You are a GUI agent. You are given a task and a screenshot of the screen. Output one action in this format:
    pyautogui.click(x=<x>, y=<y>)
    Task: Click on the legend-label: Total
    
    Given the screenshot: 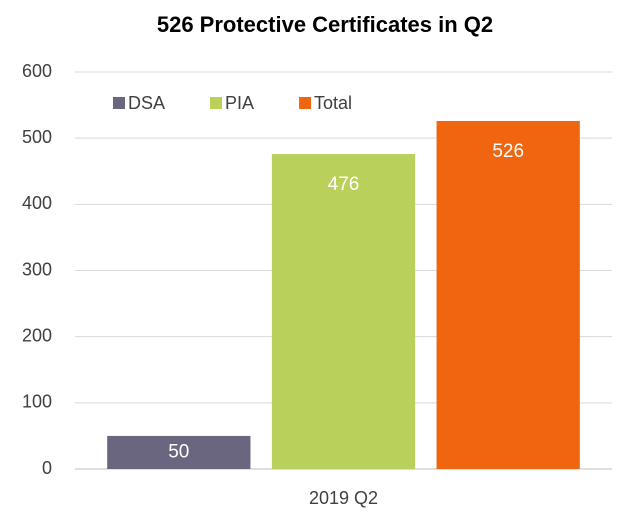 What is the action you would take?
    pyautogui.click(x=333, y=103)
    